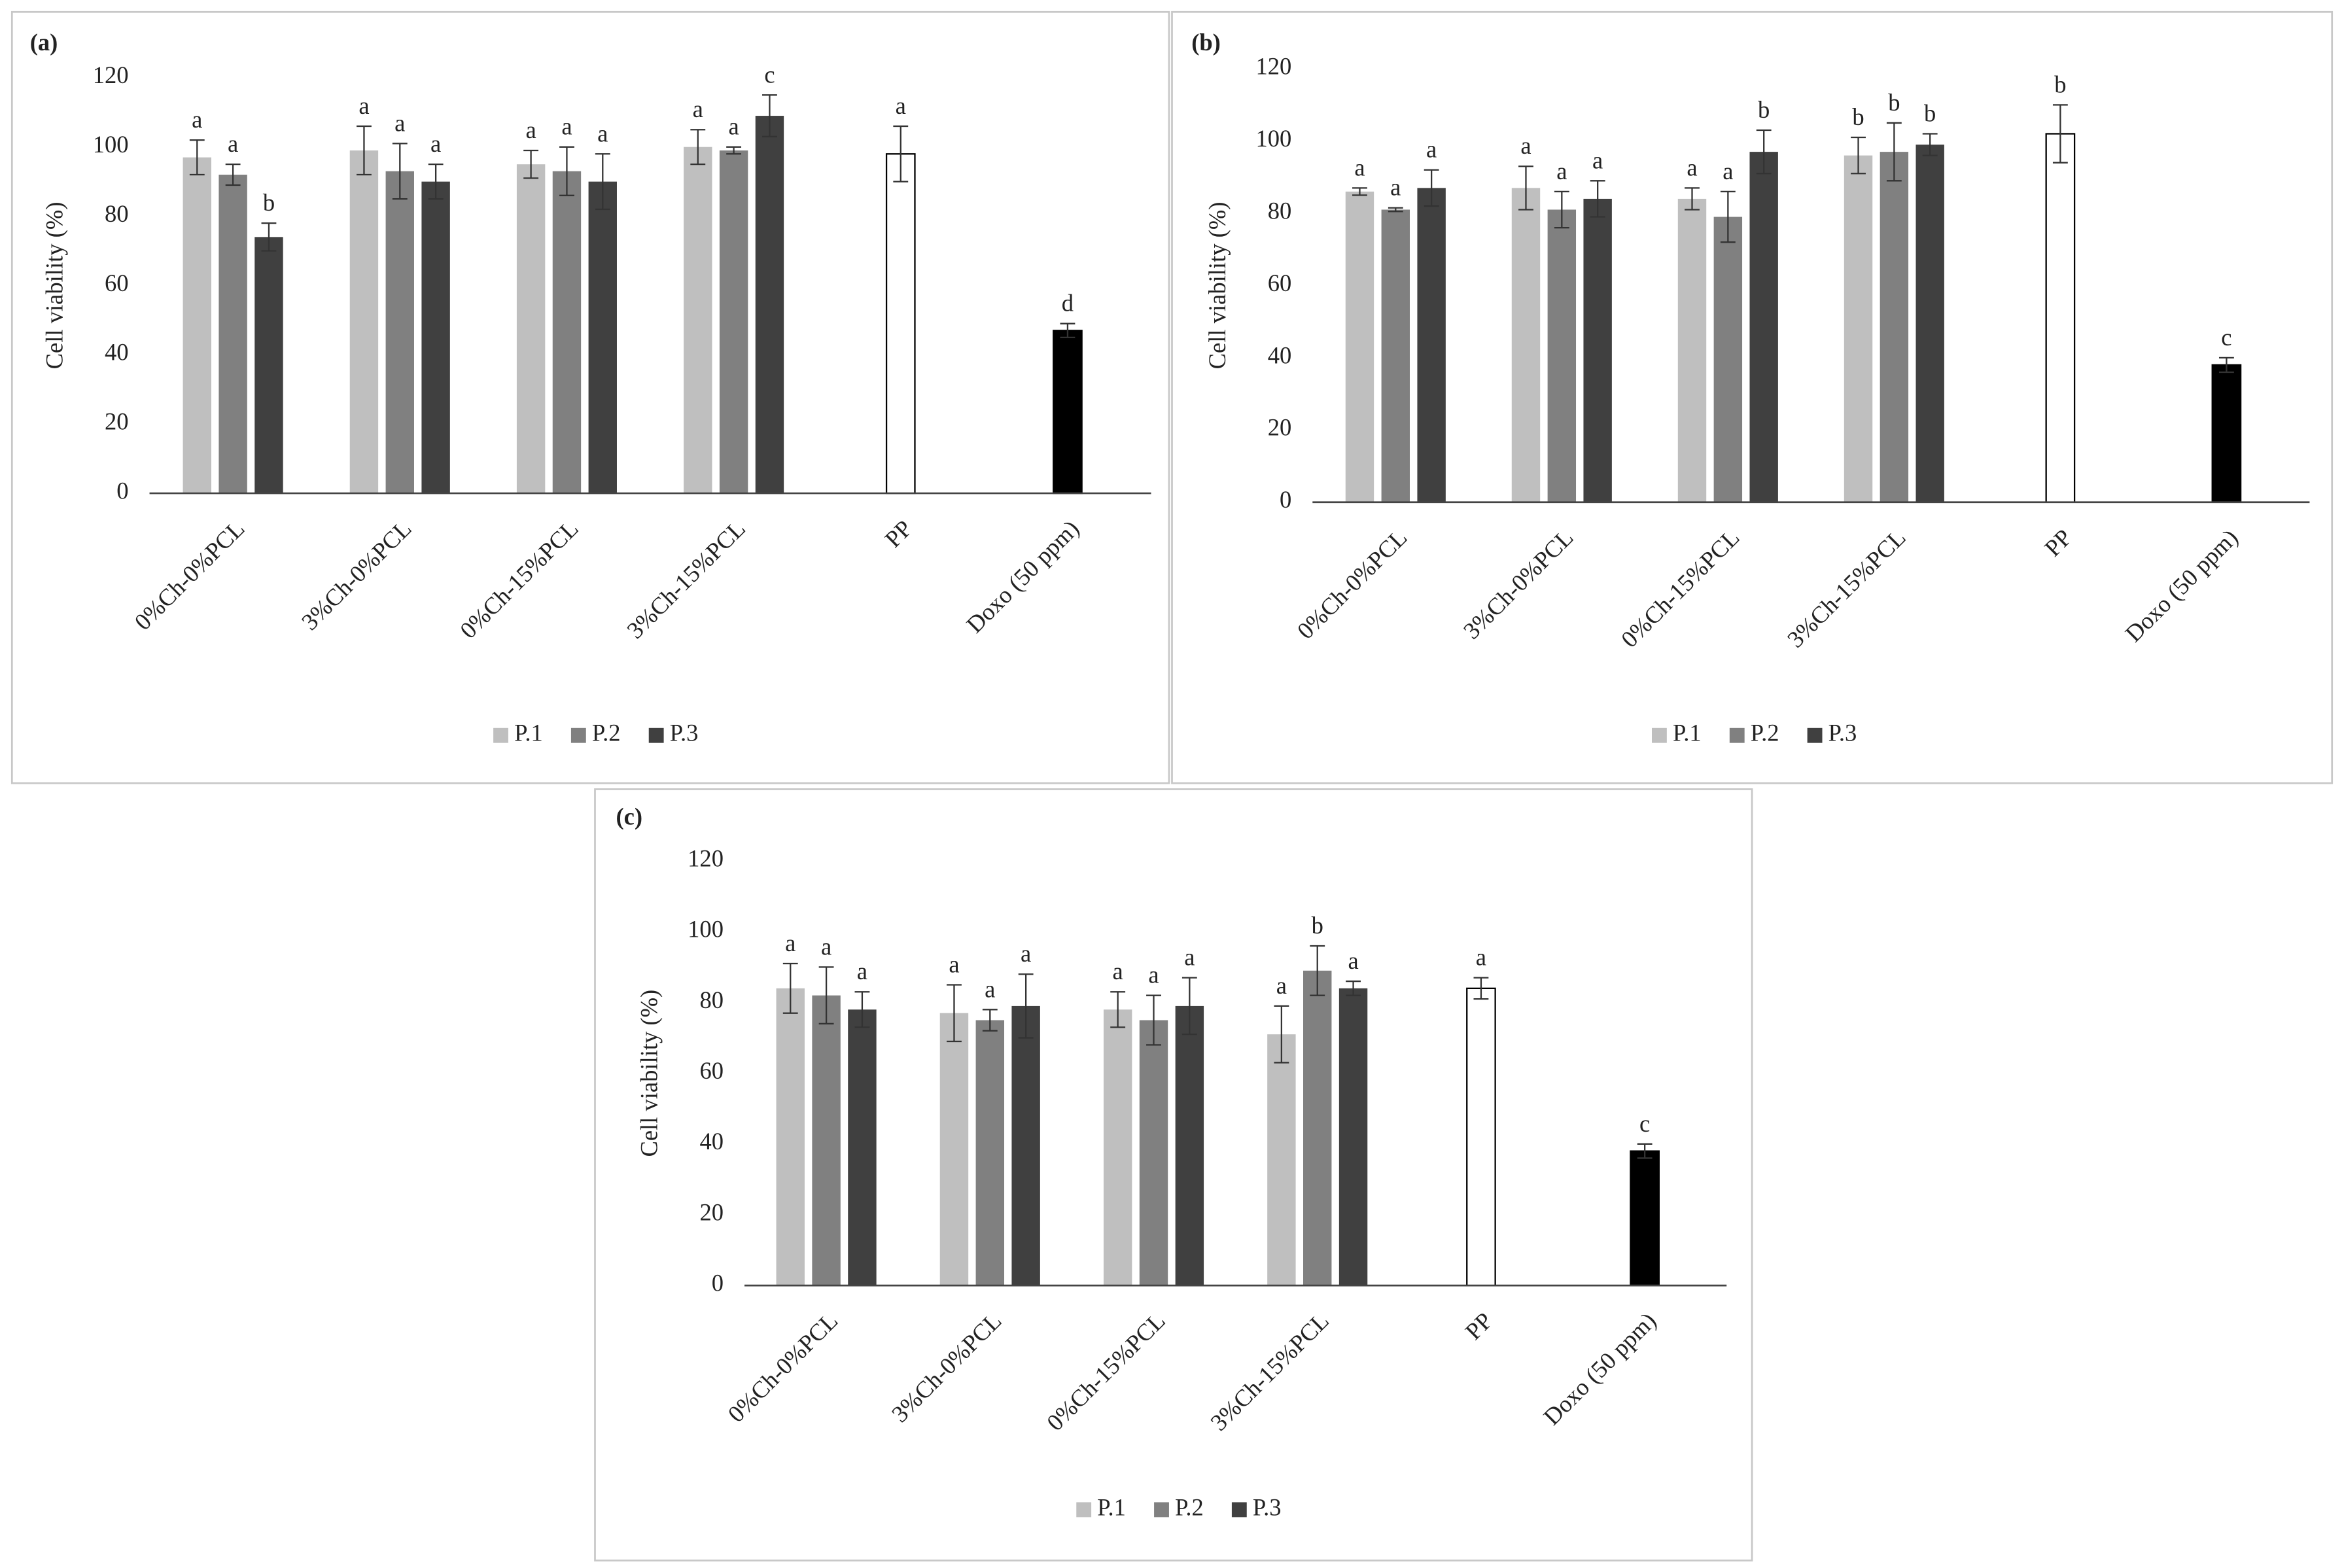 The height and width of the screenshot is (1568, 2344). I want to click on panel-label: (a), so click(44, 42).